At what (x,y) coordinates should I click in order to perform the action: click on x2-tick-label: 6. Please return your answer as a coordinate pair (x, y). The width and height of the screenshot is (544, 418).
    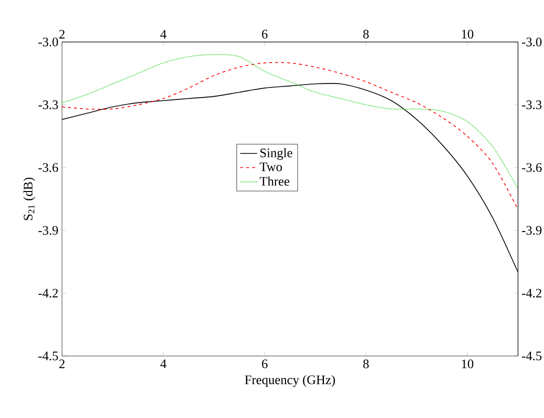
    Looking at the image, I should click on (265, 34).